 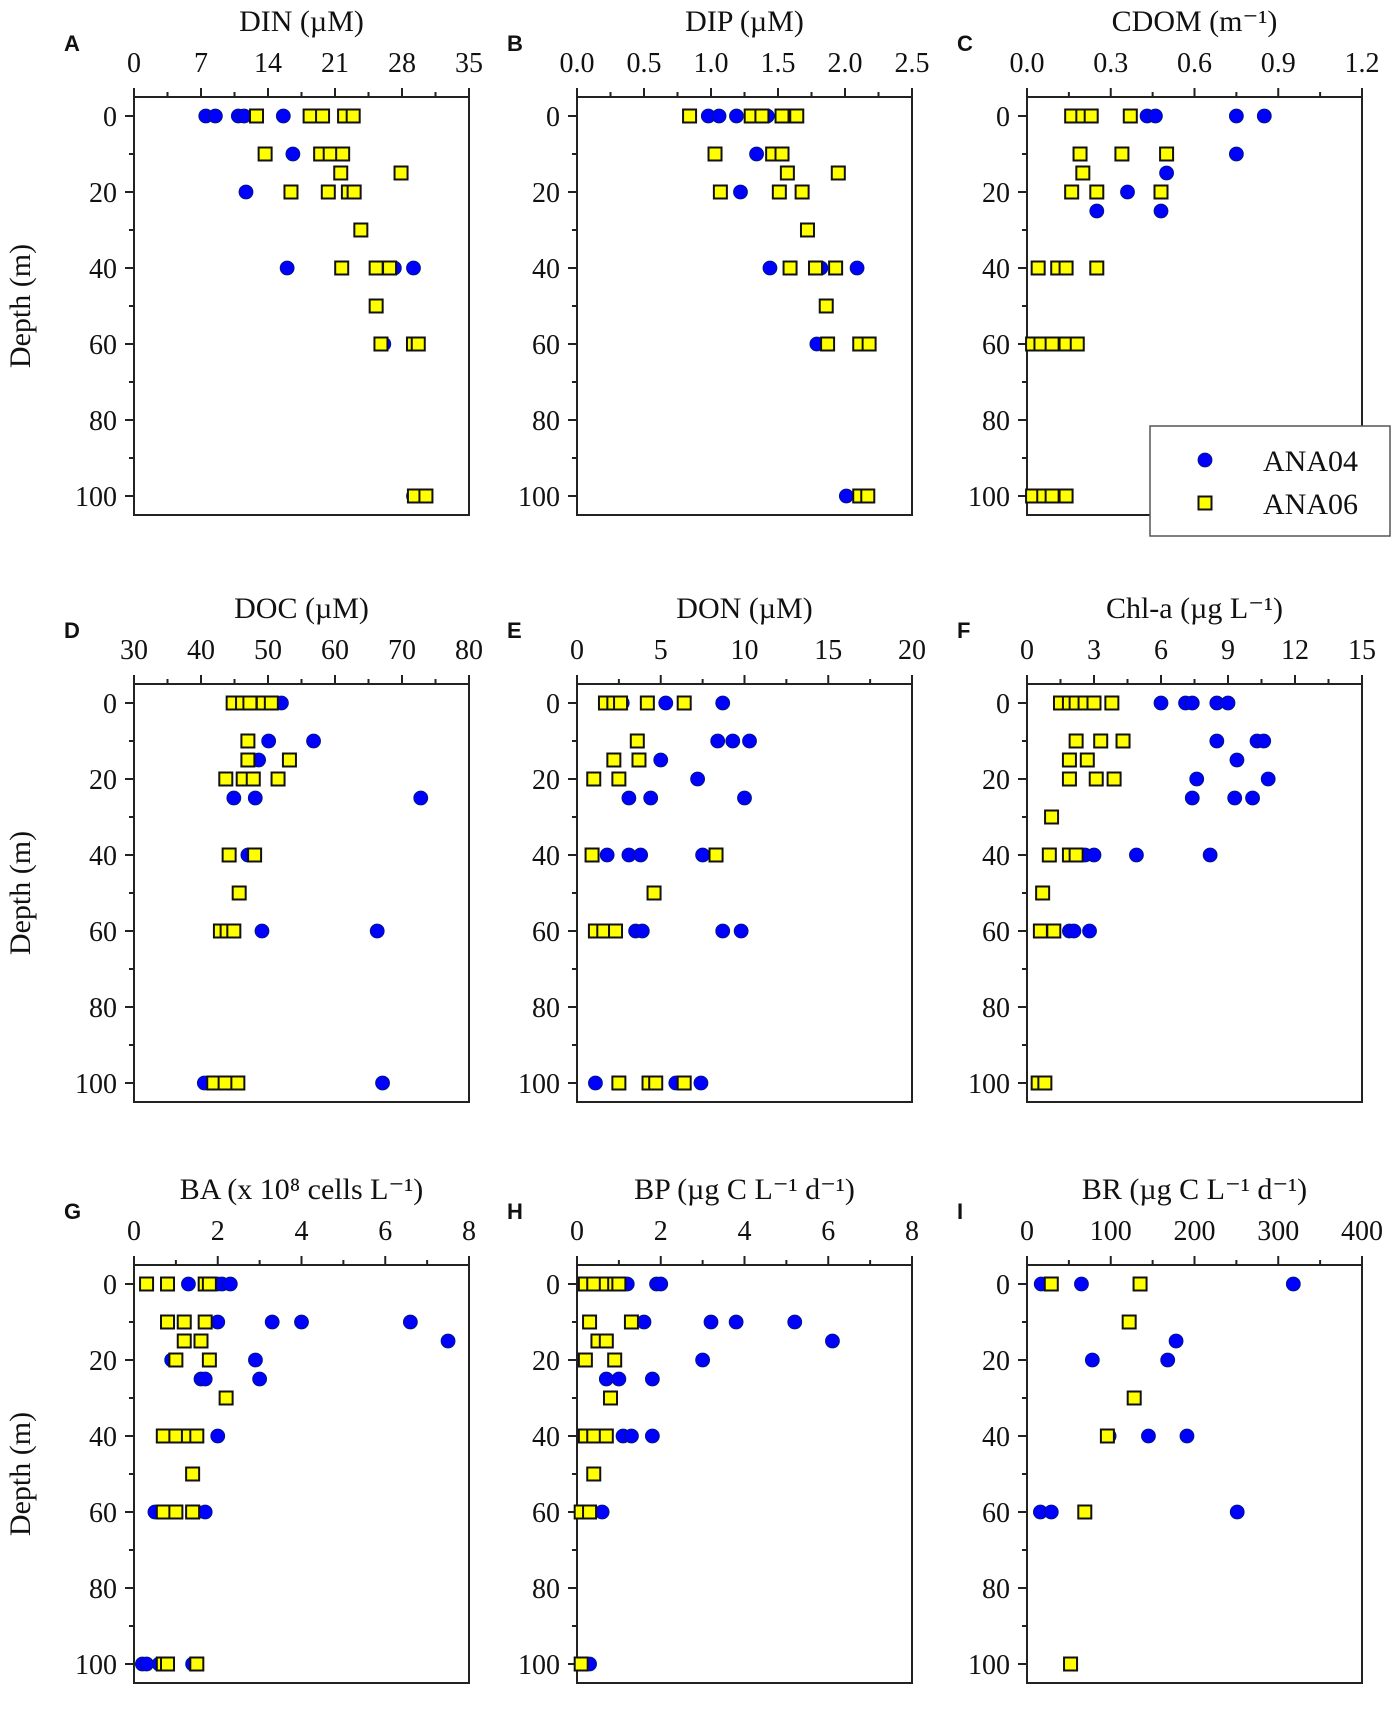 I want to click on x-tick-label: 35, so click(x=469, y=63).